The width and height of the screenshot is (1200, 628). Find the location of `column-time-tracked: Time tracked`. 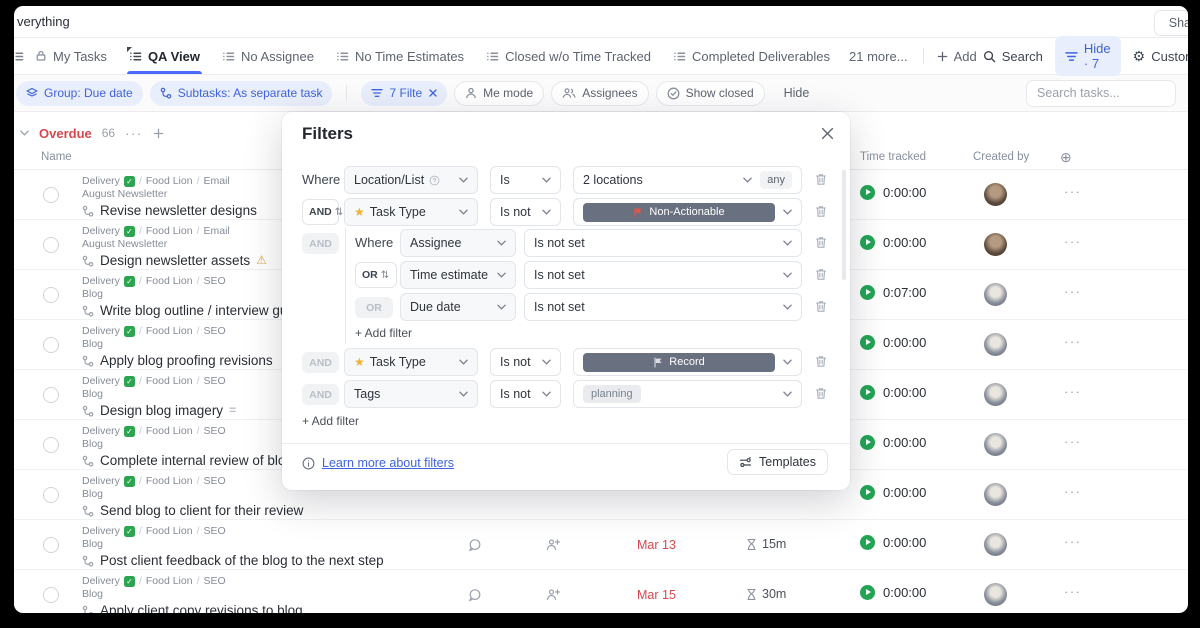

column-time-tracked: Time tracked is located at coordinates (893, 157).